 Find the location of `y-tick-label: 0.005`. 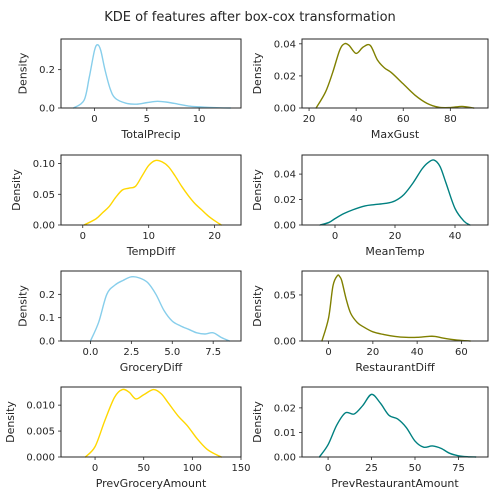

y-tick-label: 0.005 is located at coordinates (40, 432).